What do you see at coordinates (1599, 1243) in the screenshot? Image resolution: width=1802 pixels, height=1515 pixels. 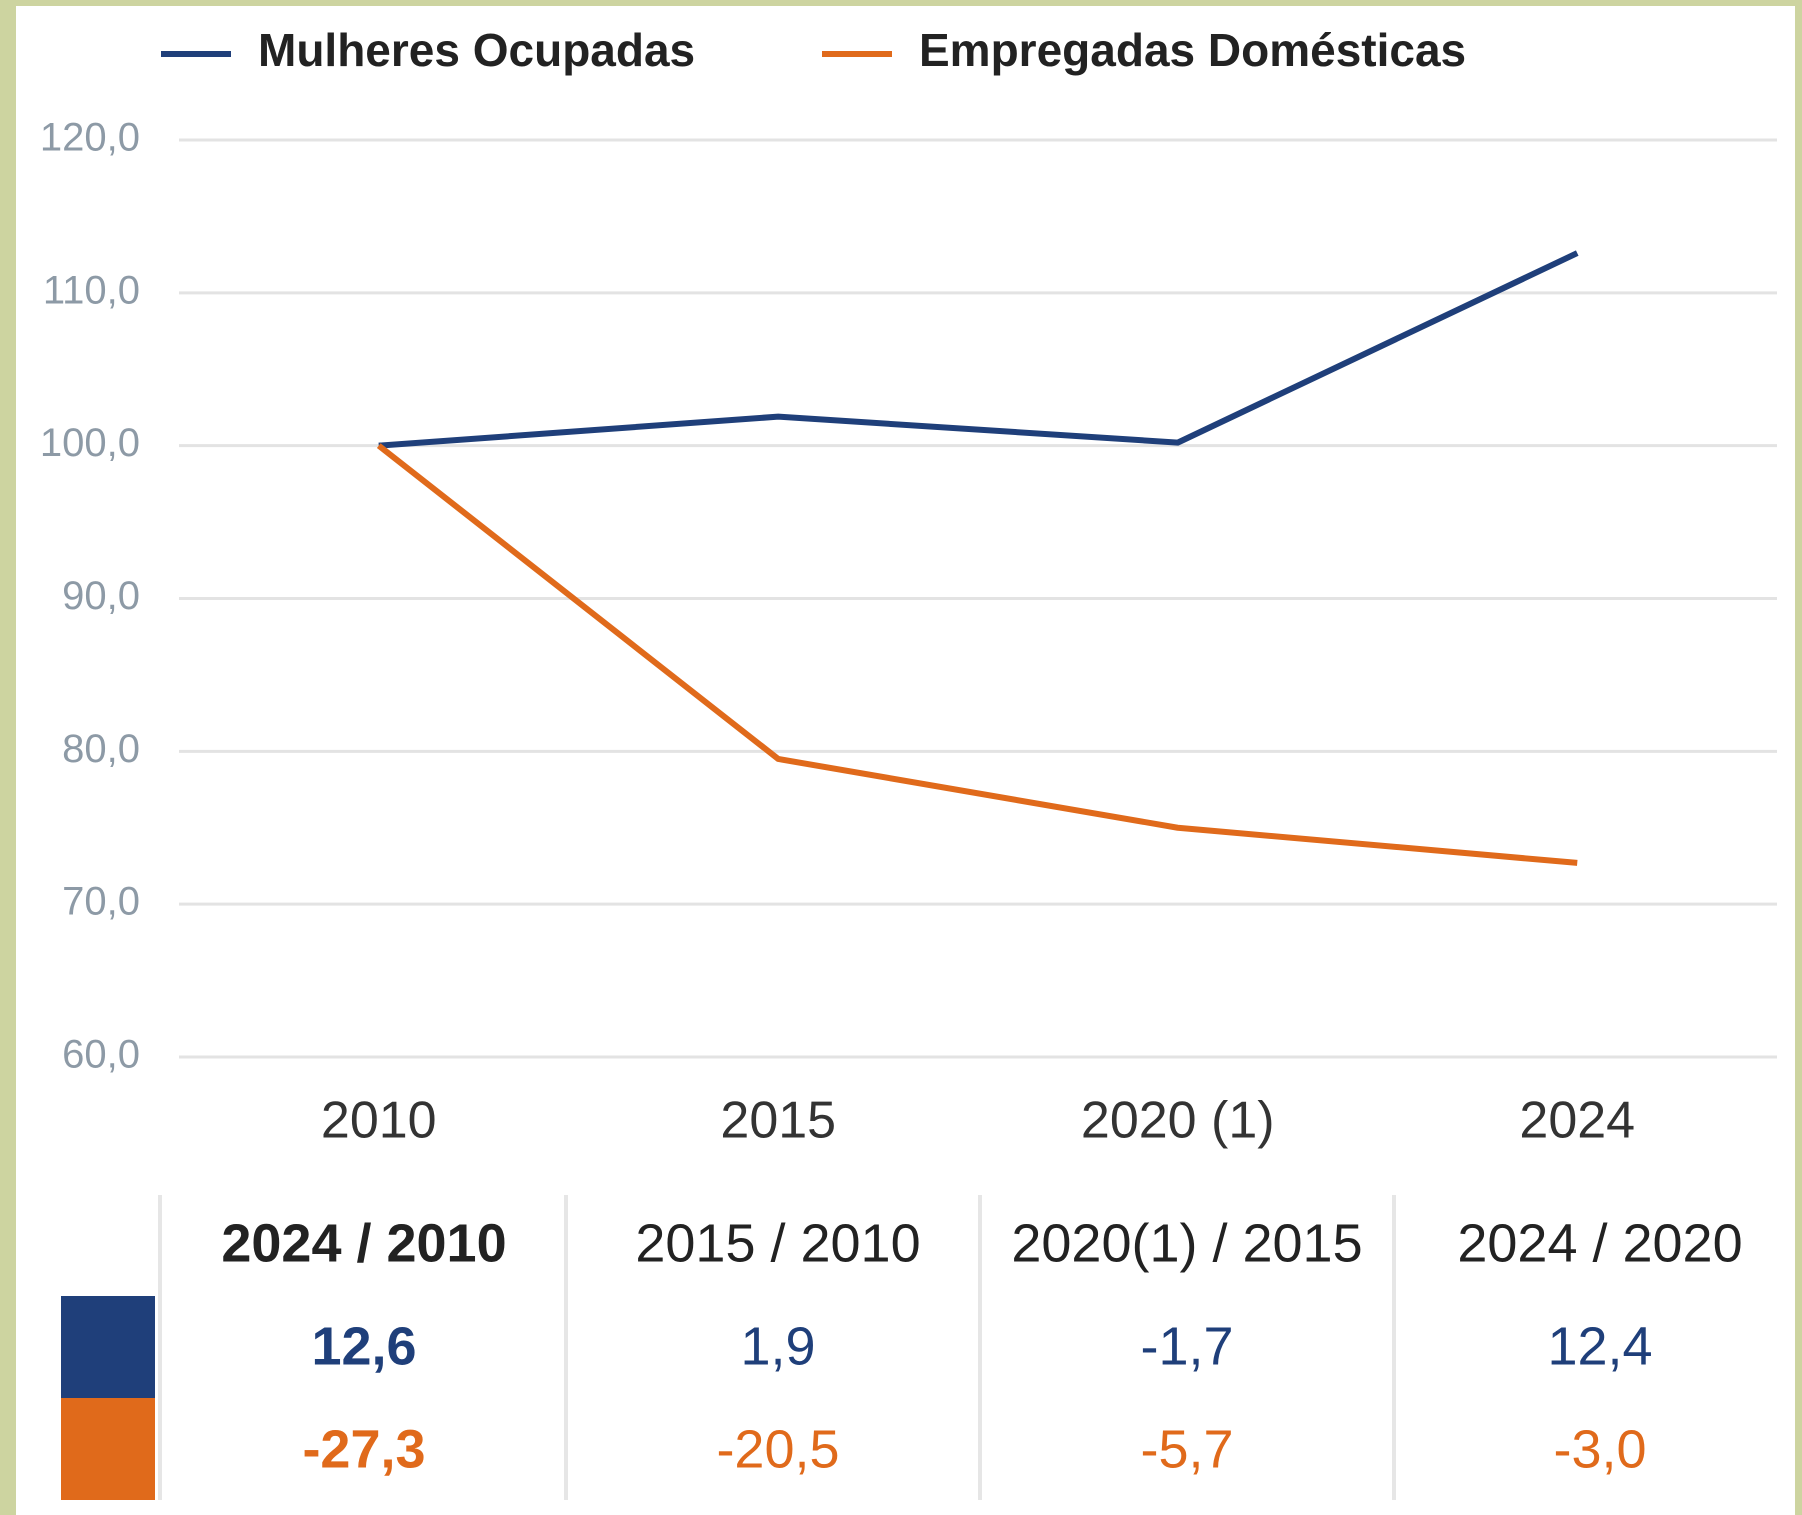 I see `table-header: 2024 / 2020` at bounding box center [1599, 1243].